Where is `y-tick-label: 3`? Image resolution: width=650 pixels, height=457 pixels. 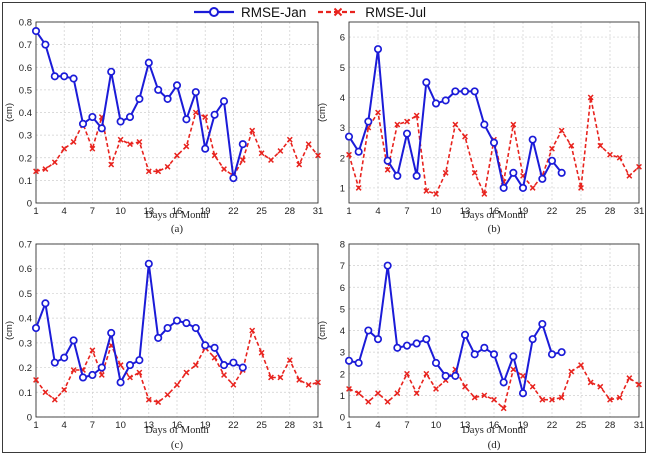 y-tick-label: 3 is located at coordinates (342, 128).